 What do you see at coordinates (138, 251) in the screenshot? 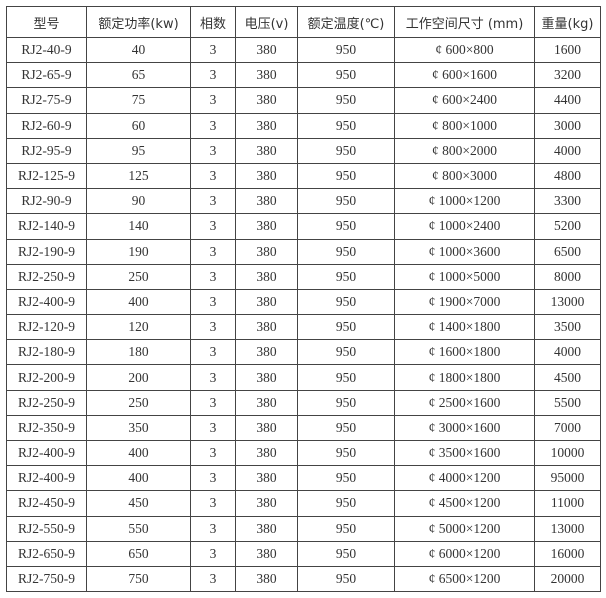
I see `cell-rated-power: 190` at bounding box center [138, 251].